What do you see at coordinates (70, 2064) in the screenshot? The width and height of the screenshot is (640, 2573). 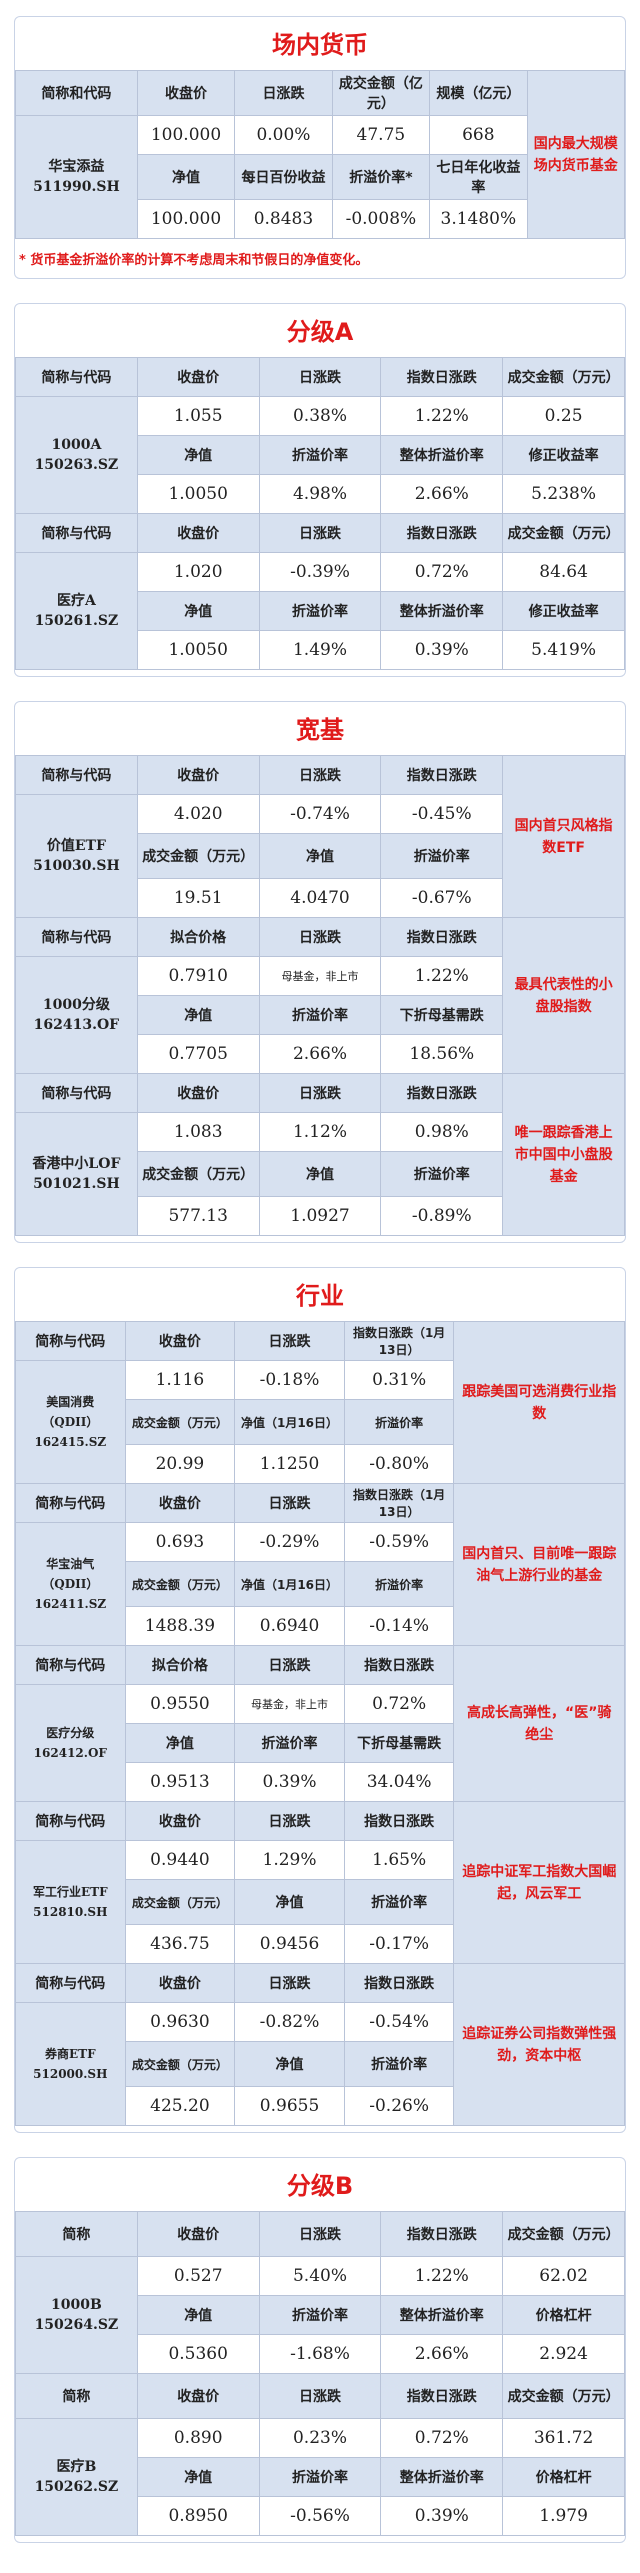 I see `fund-name: 券商ETF 512000.SH` at bounding box center [70, 2064].